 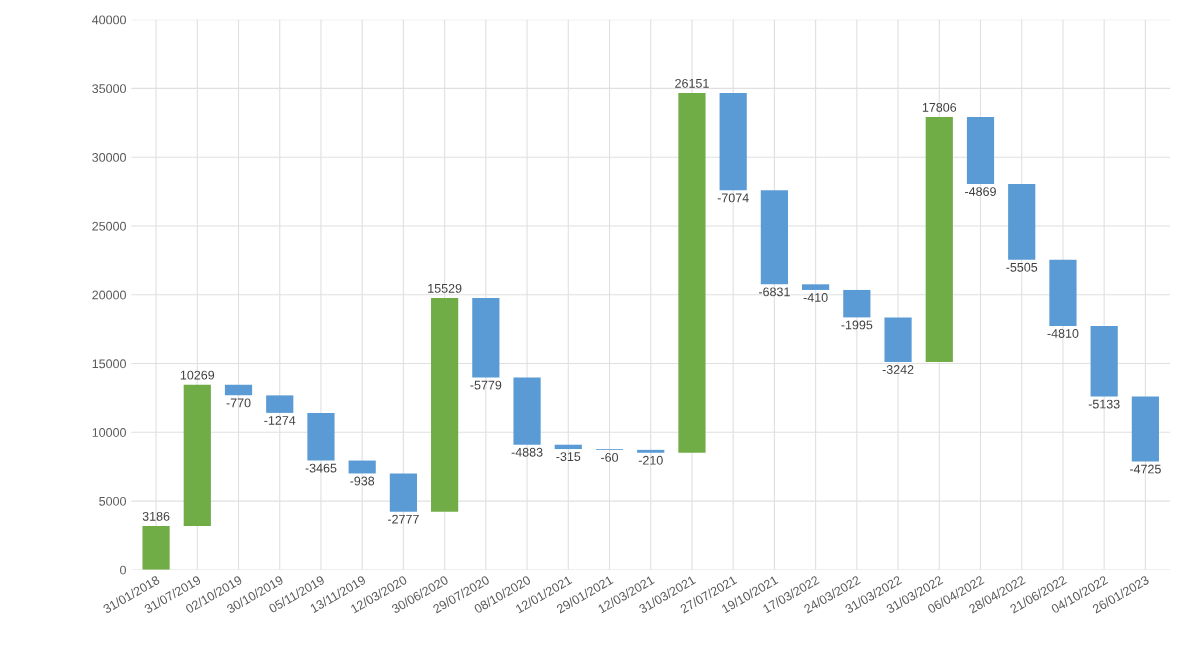 What do you see at coordinates (486, 385) in the screenshot?
I see `data-label: -5779` at bounding box center [486, 385].